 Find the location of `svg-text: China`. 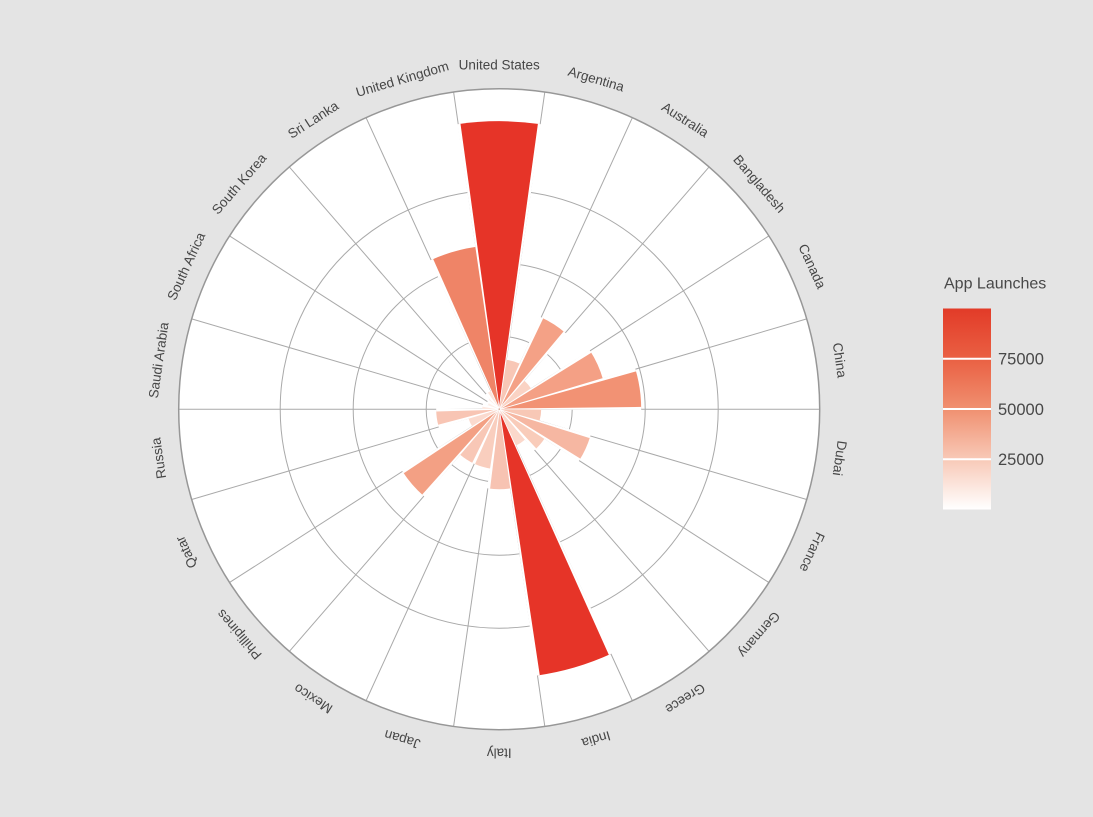

svg-text: China is located at coordinates (840, 361).